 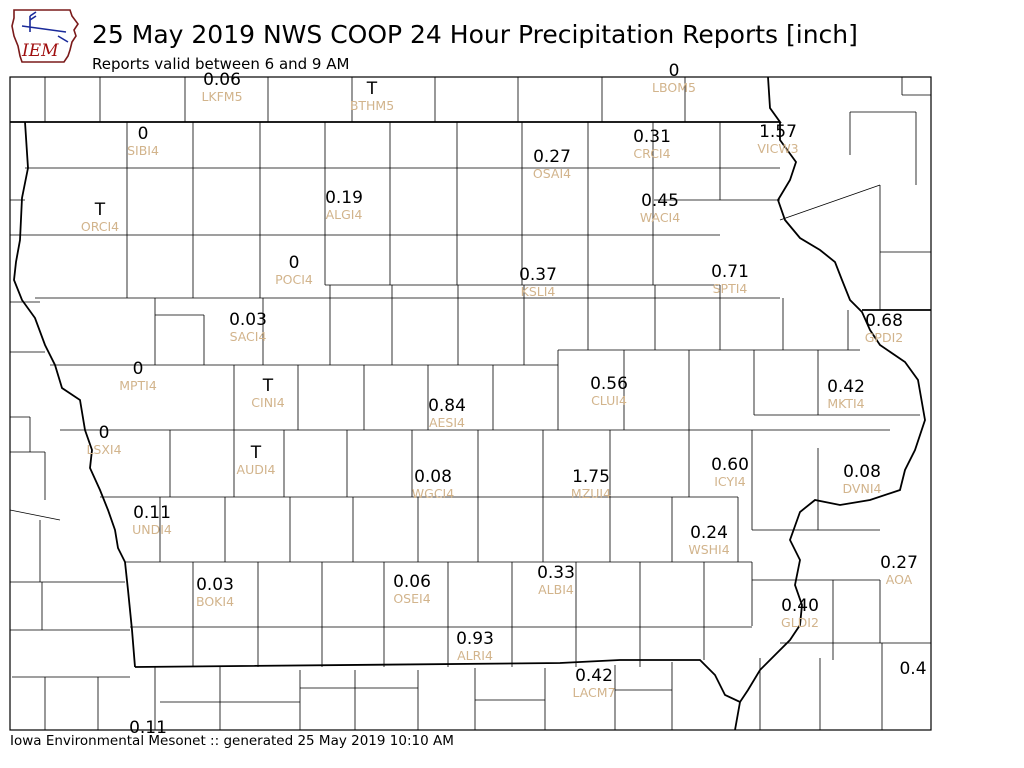 I want to click on station-id: GLDI2, so click(x=800, y=622).